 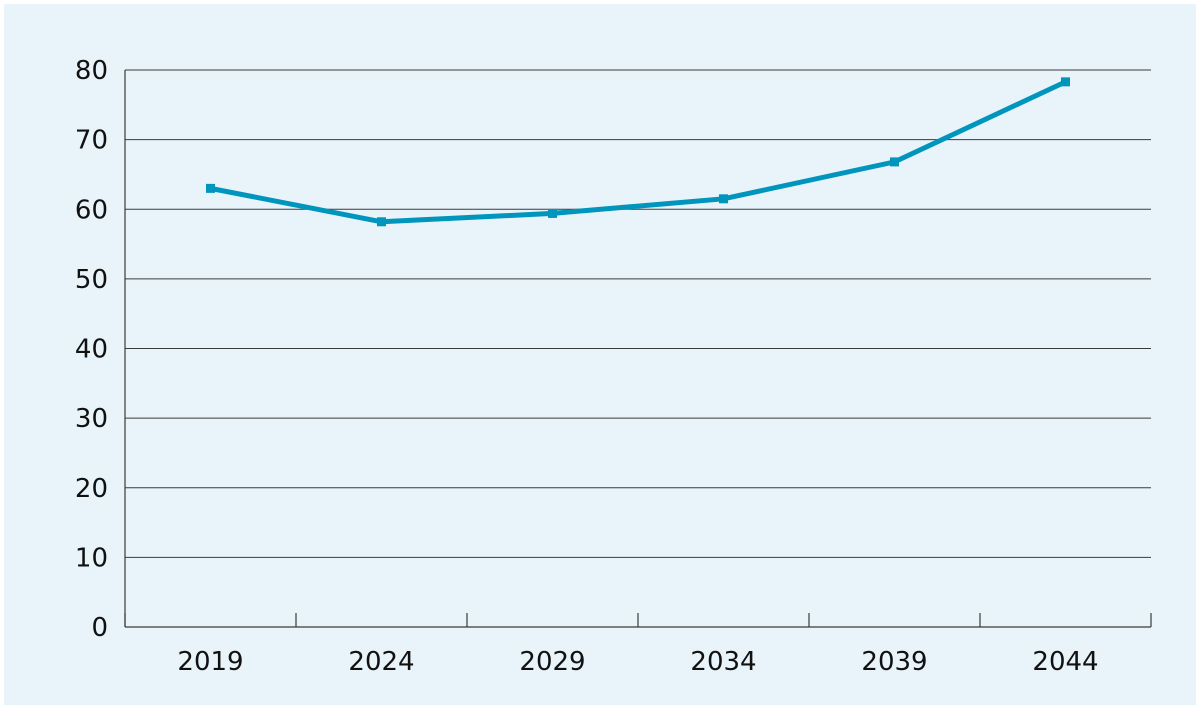 What do you see at coordinates (1065, 82) in the screenshot?
I see `data-point-2044` at bounding box center [1065, 82].